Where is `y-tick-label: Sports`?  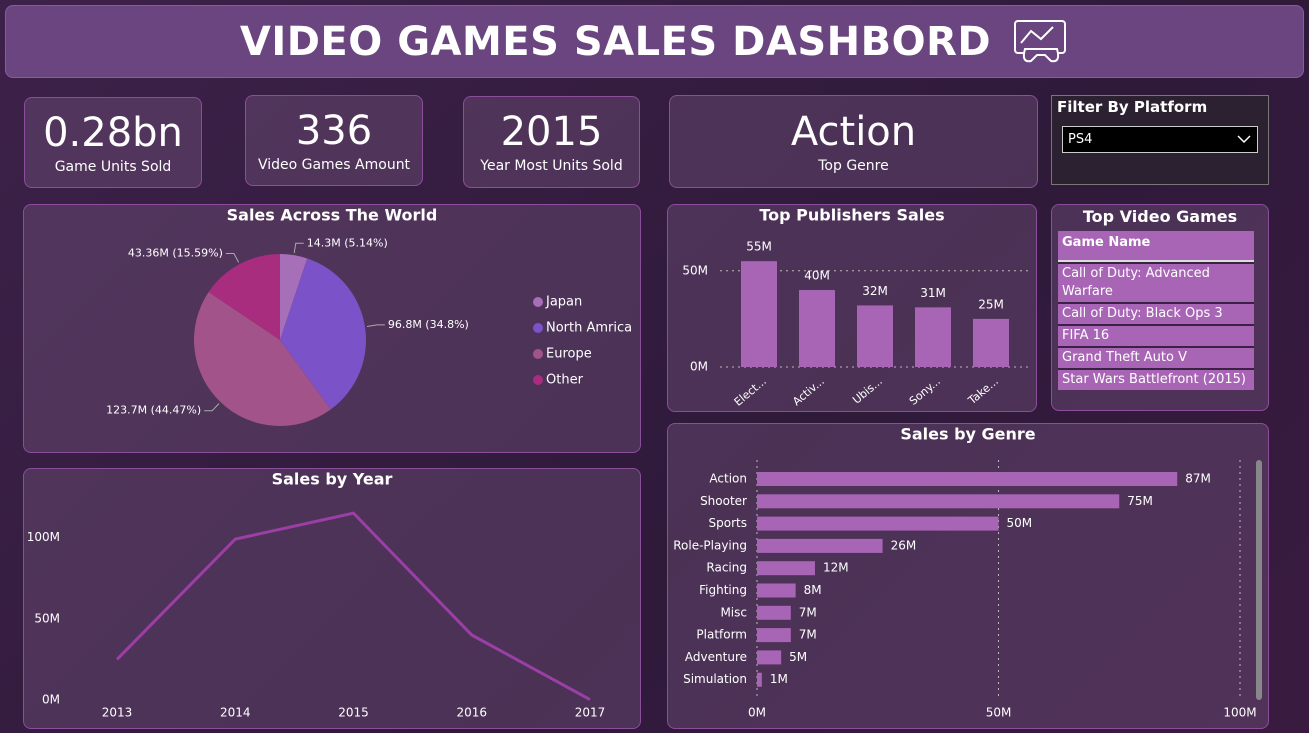
y-tick-label: Sports is located at coordinates (728, 523).